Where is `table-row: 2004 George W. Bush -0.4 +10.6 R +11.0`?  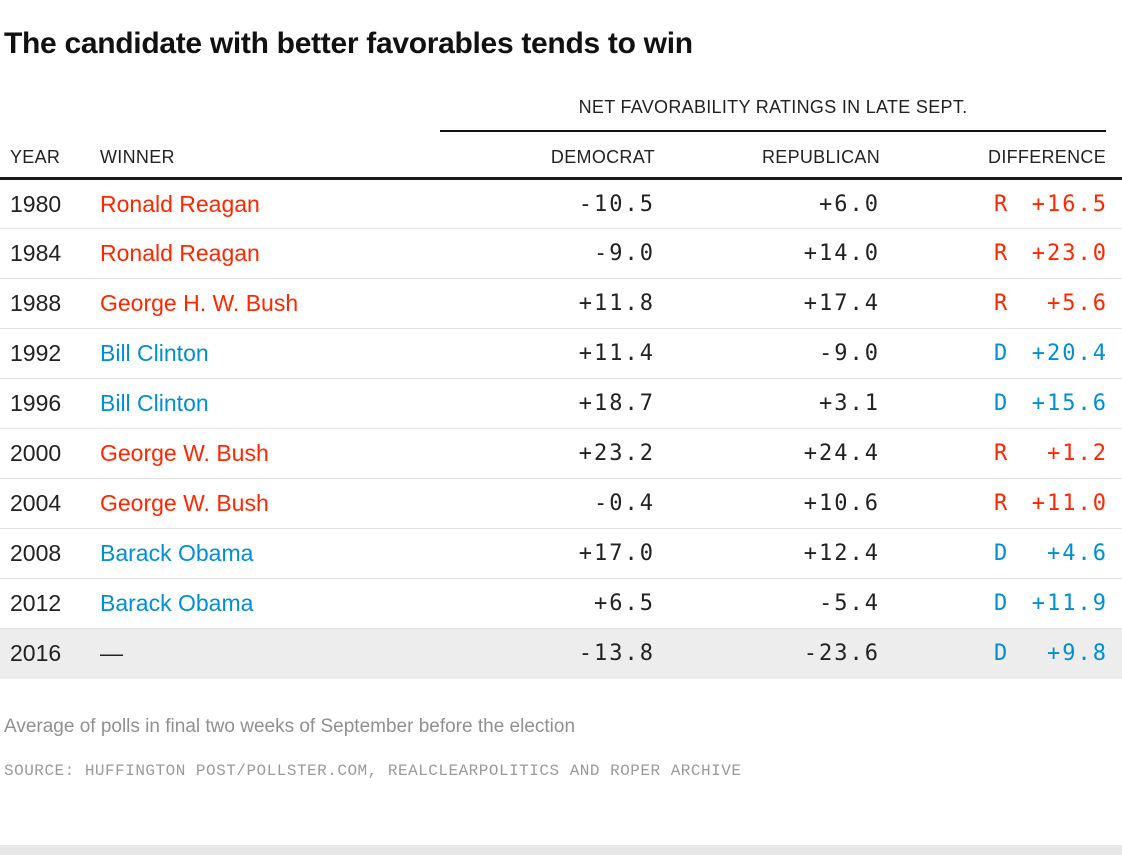 table-row: 2004 George W. Bush -0.4 +10.6 R +11.0 is located at coordinates (561, 503).